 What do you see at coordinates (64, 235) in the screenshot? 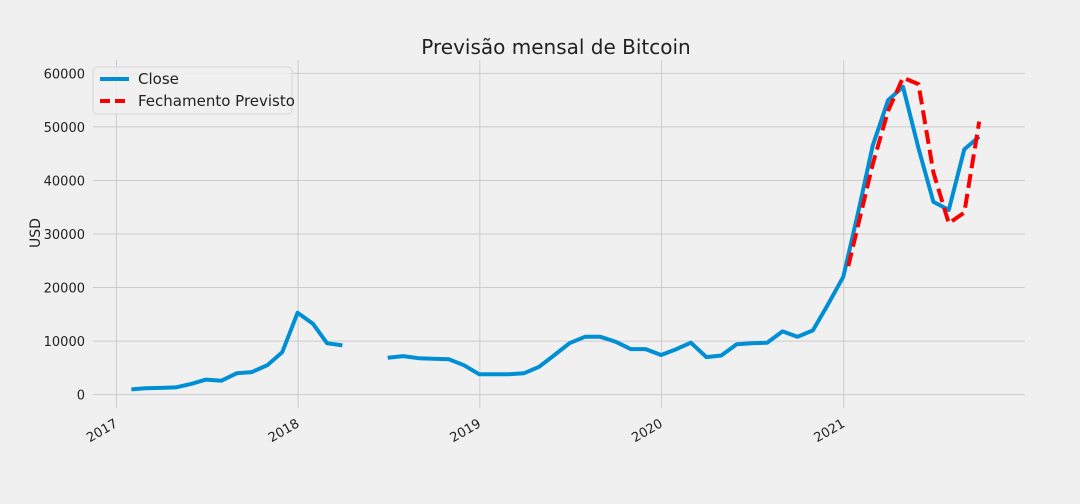
I see `y-tick-label: 30000` at bounding box center [64, 235].